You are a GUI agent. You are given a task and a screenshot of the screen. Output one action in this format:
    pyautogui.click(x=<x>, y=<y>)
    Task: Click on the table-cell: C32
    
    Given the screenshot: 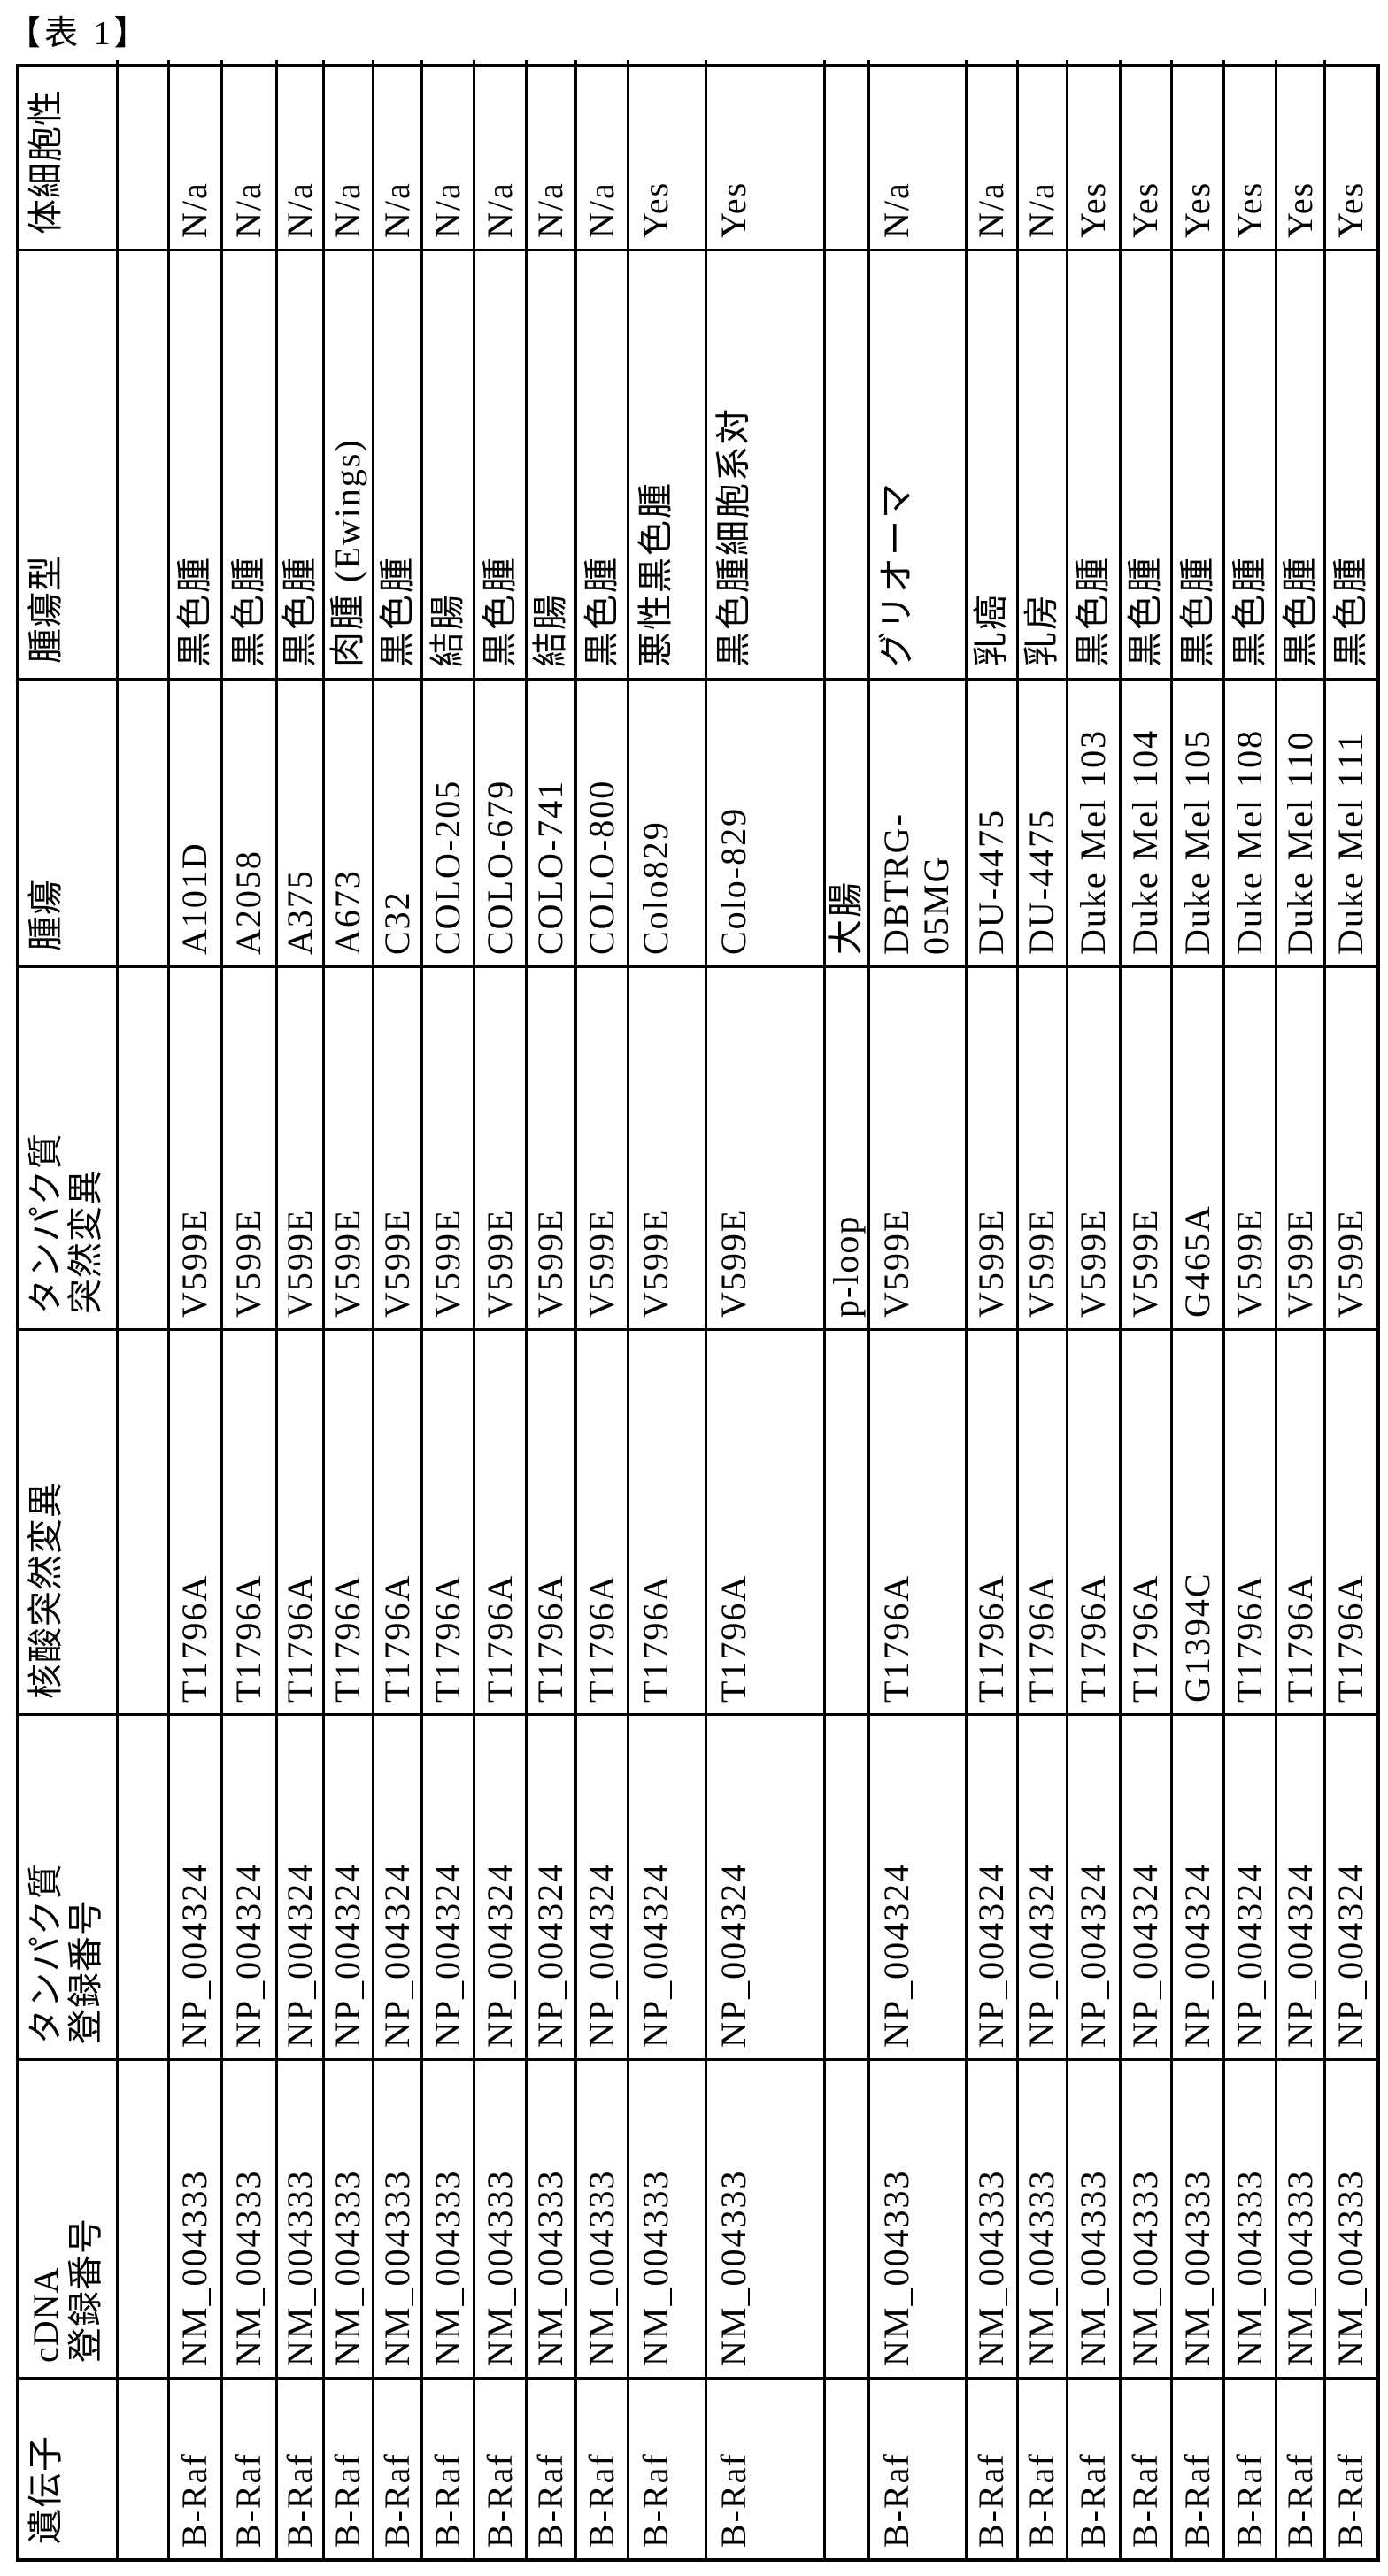 What is the action you would take?
    pyautogui.click(x=398, y=821)
    